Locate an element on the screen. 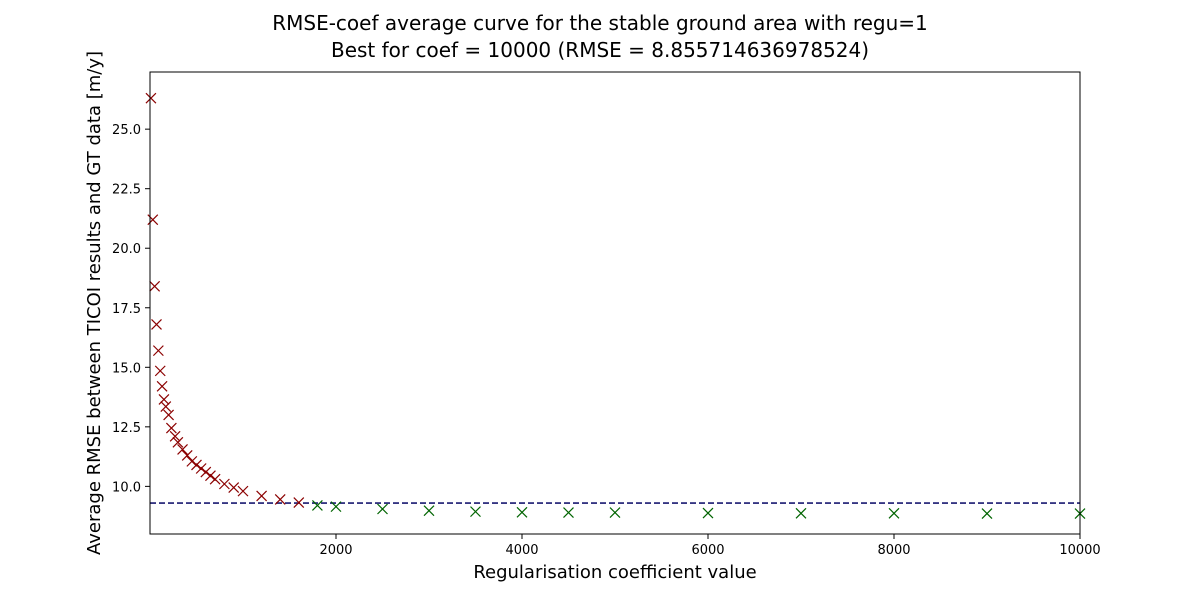 Image resolution: width=1200 pixels, height=604 pixels. y-tick-label: 22.5 is located at coordinates (126, 190).